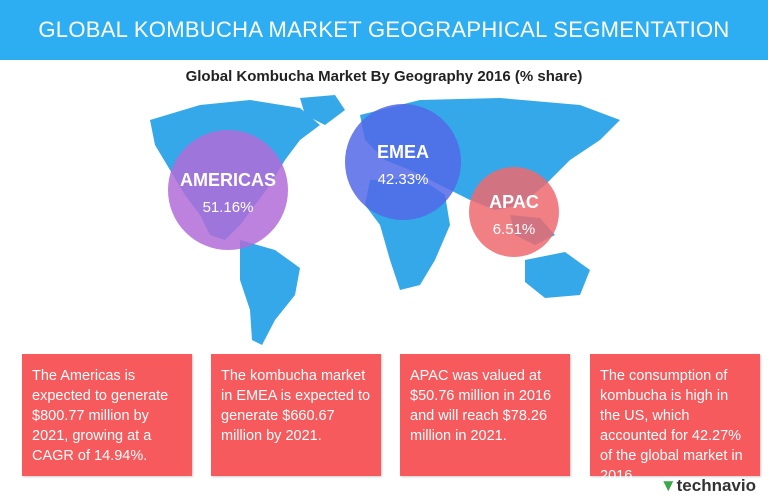 Image resolution: width=768 pixels, height=502 pixels. What do you see at coordinates (716, 485) in the screenshot?
I see `logo-text: technavio` at bounding box center [716, 485].